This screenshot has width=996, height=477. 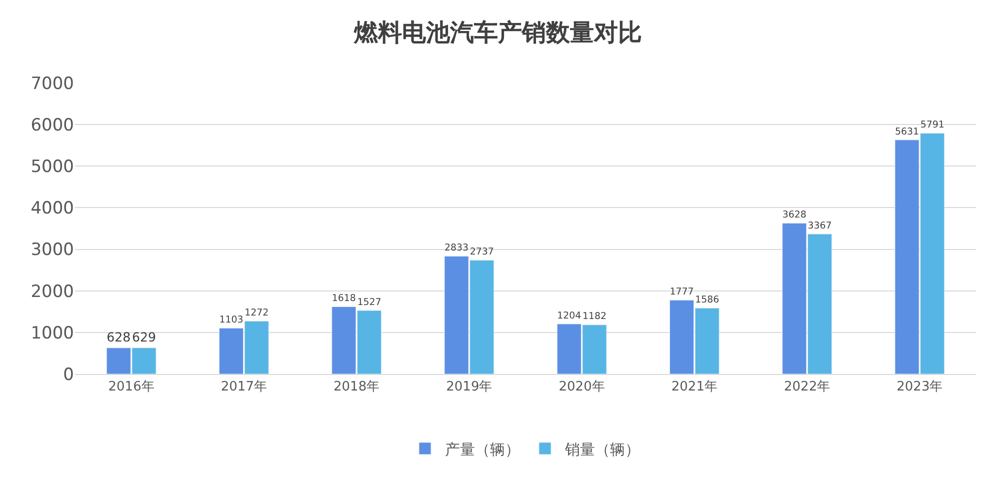 I want to click on data-label: 1204, so click(x=569, y=316).